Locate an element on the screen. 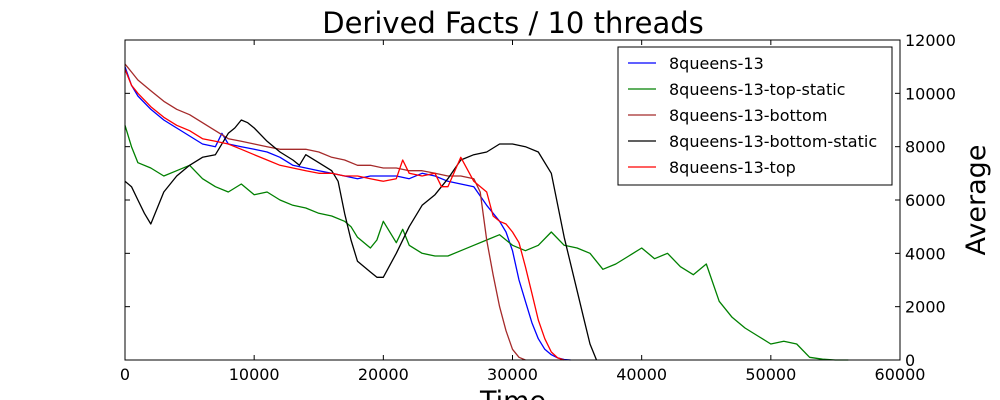 The height and width of the screenshot is (400, 1000). x-tick-label: 20000 is located at coordinates (383, 374).